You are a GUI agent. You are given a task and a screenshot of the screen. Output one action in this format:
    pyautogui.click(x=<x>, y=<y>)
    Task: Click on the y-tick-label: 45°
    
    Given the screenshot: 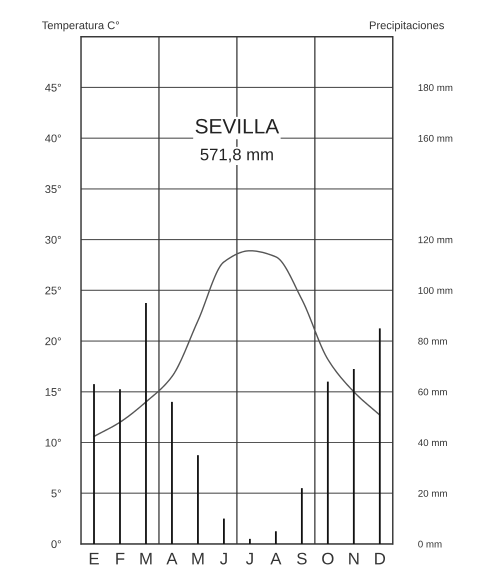 What is the action you would take?
    pyautogui.click(x=53, y=88)
    